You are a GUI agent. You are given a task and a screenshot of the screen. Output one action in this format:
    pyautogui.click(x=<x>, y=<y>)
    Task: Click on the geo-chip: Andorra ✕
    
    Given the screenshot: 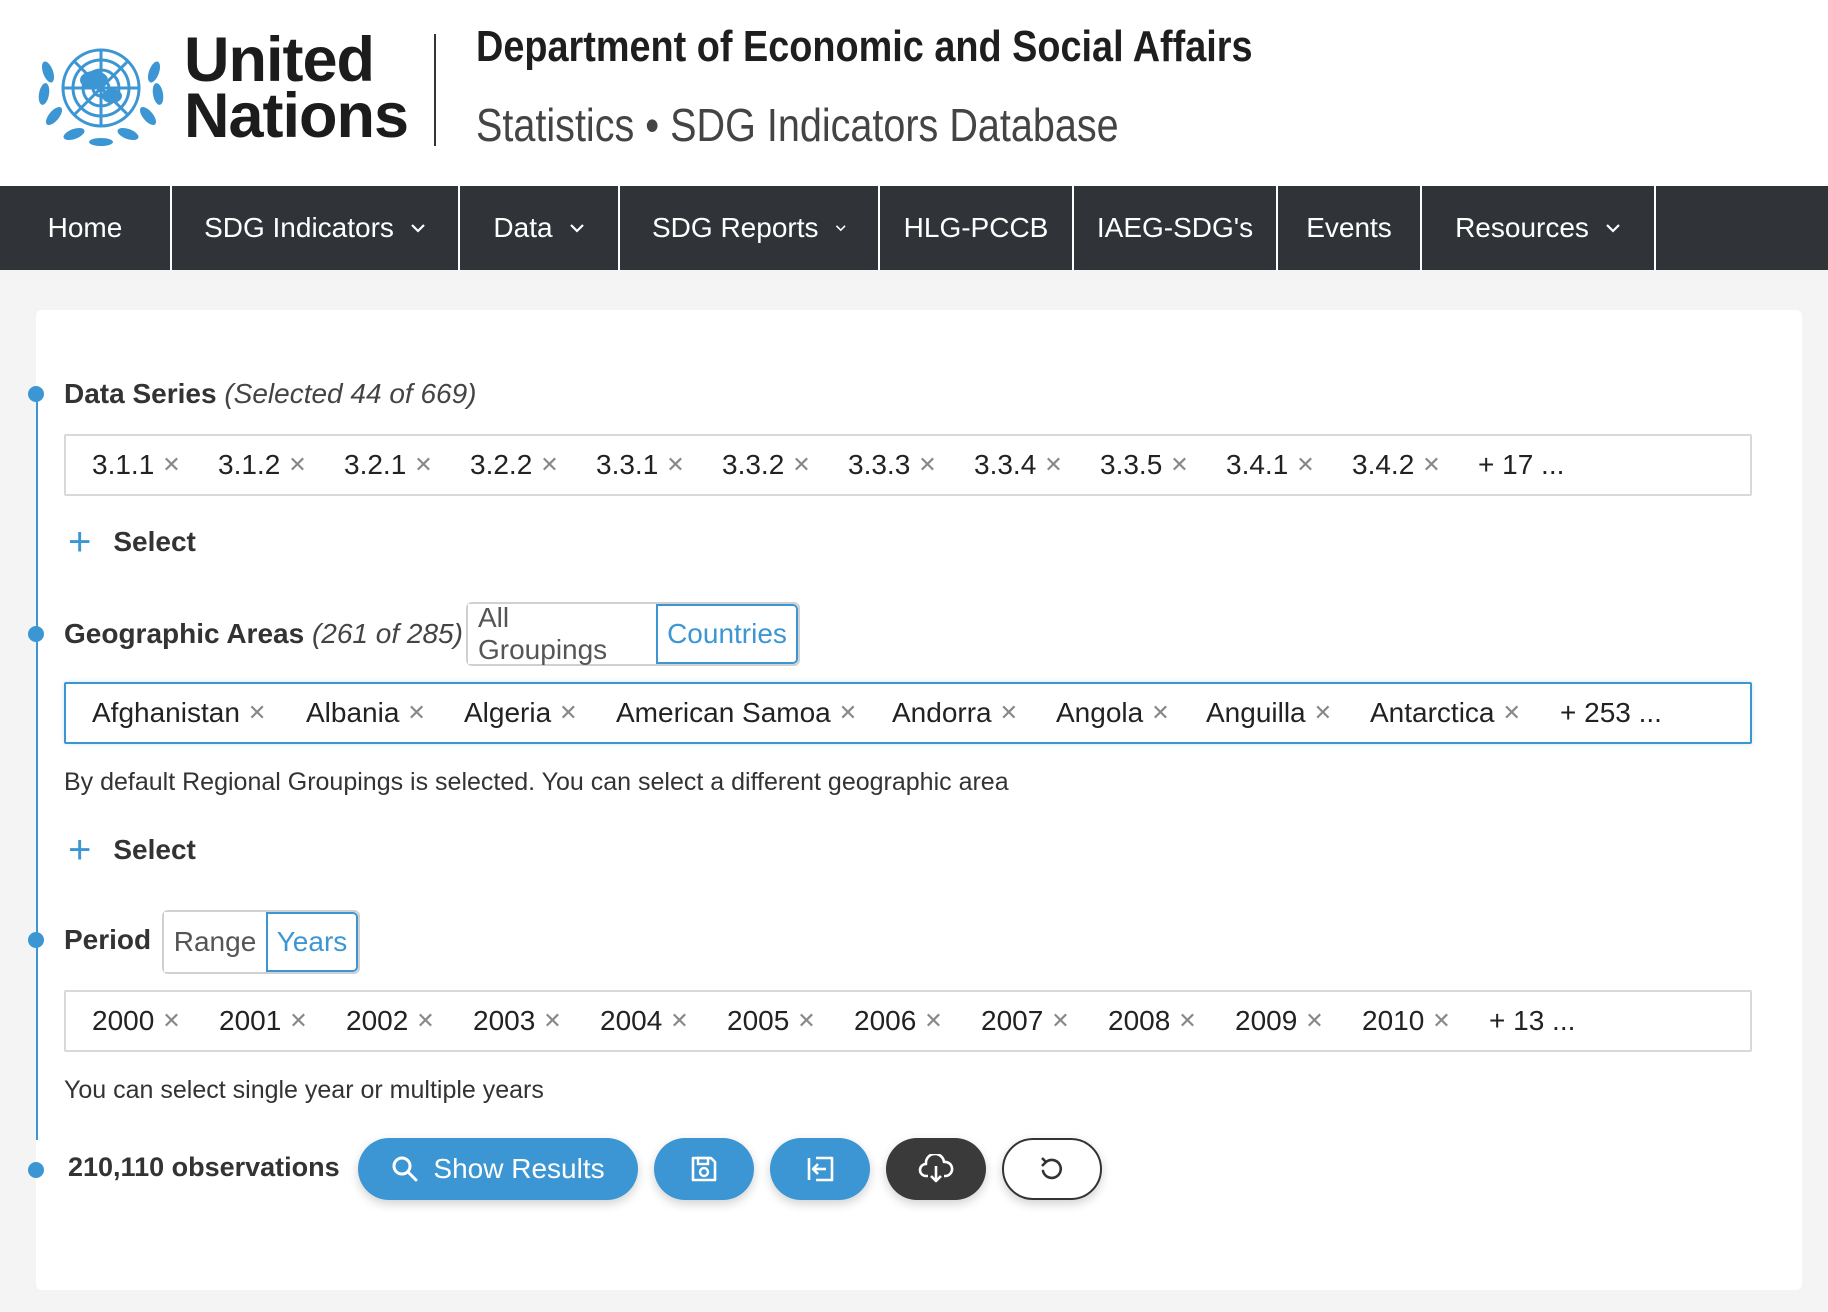 What is the action you would take?
    pyautogui.click(x=974, y=713)
    